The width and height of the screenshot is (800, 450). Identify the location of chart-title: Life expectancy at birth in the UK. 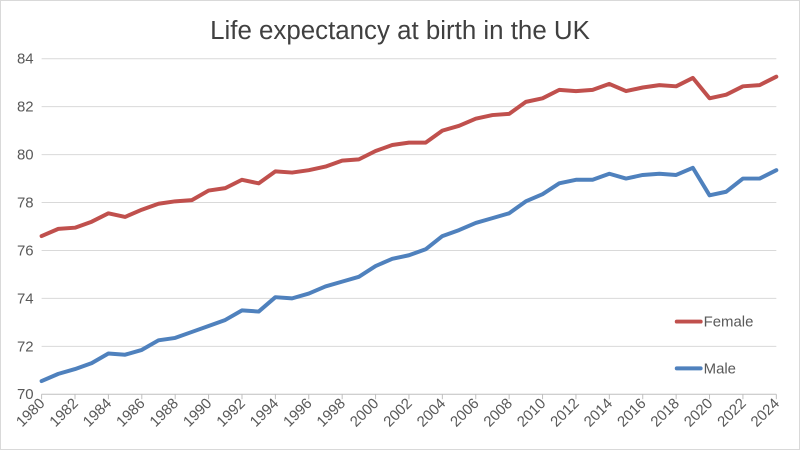
(400, 31).